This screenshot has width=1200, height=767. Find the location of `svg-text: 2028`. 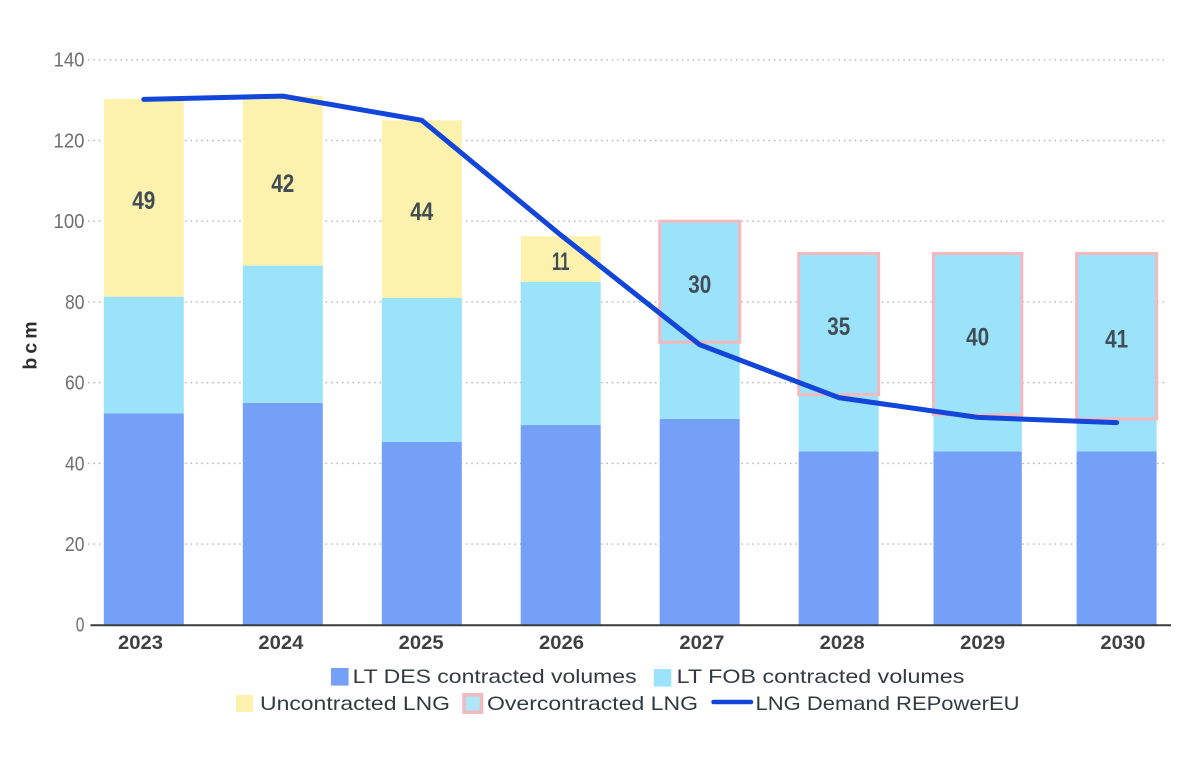

svg-text: 2028 is located at coordinates (842, 643).